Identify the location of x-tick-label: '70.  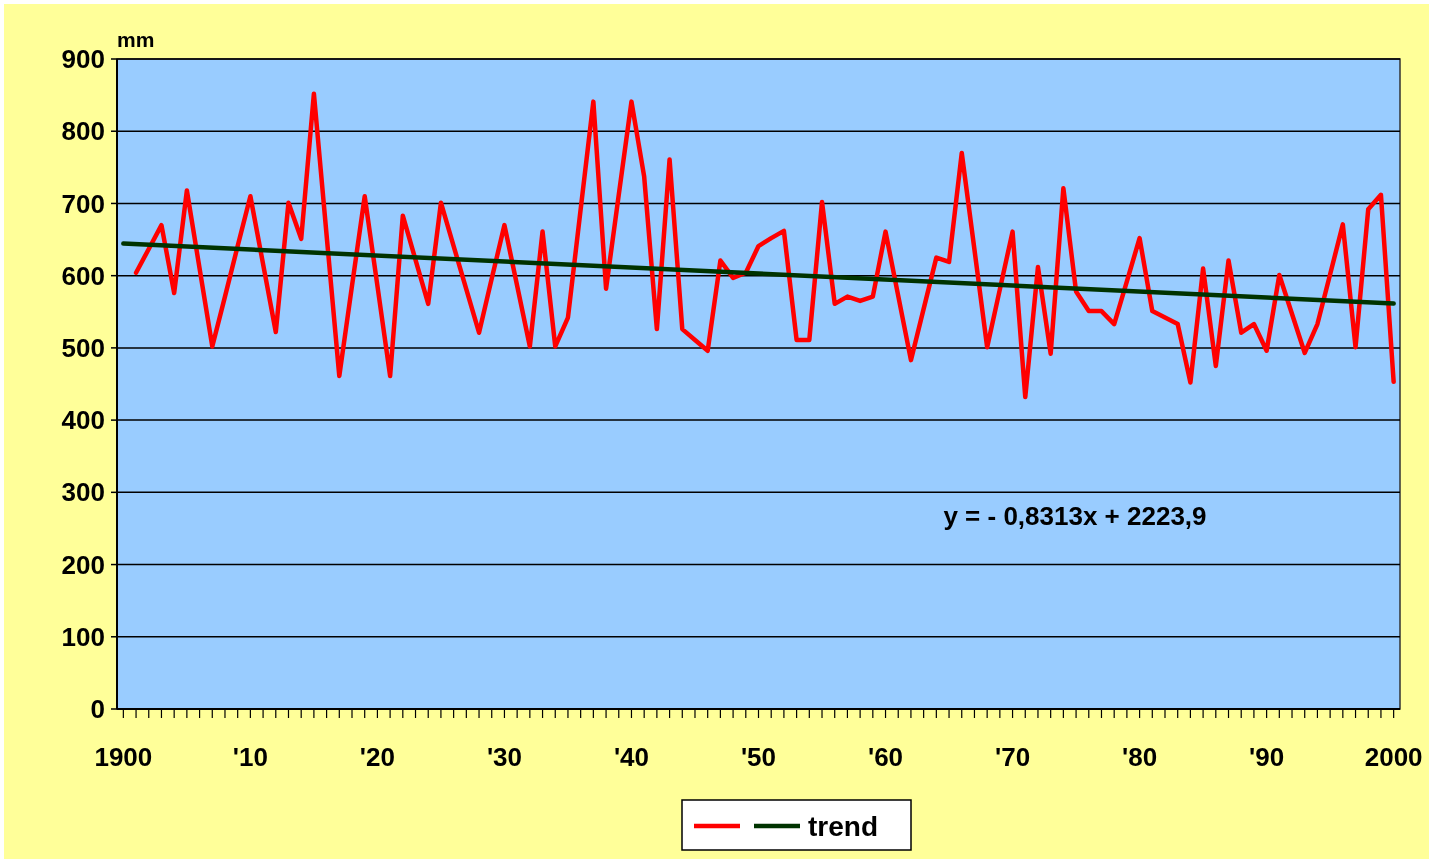
(1013, 757).